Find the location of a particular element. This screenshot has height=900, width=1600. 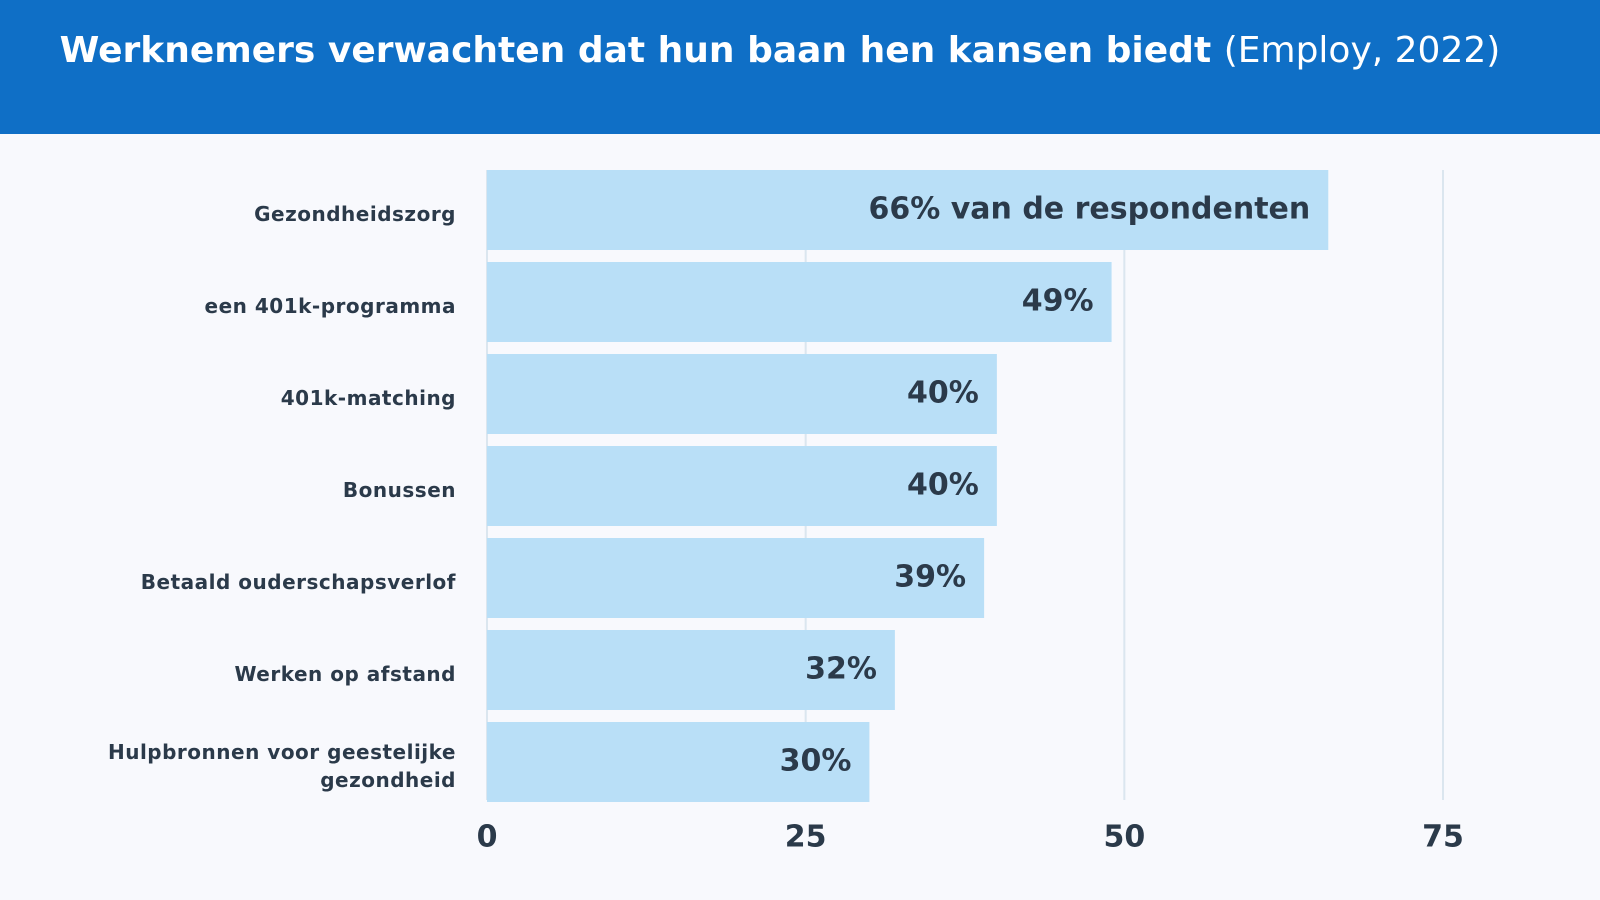

category-label: Werken op afstand is located at coordinates (345, 674).